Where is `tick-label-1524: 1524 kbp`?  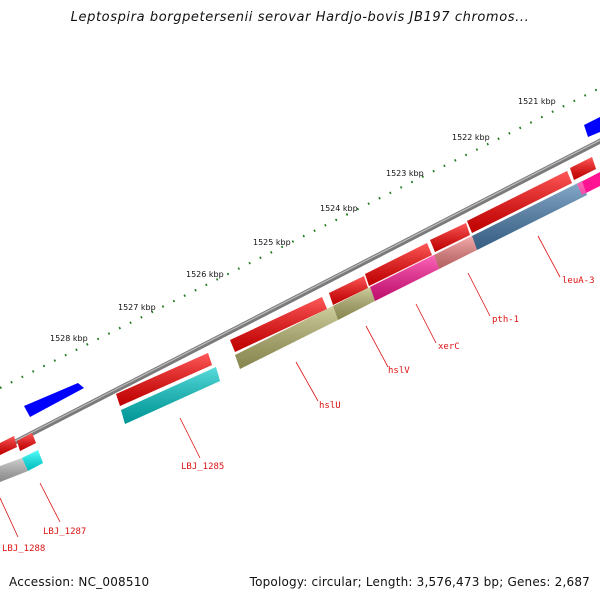 tick-label-1524: 1524 kbp is located at coordinates (339, 208).